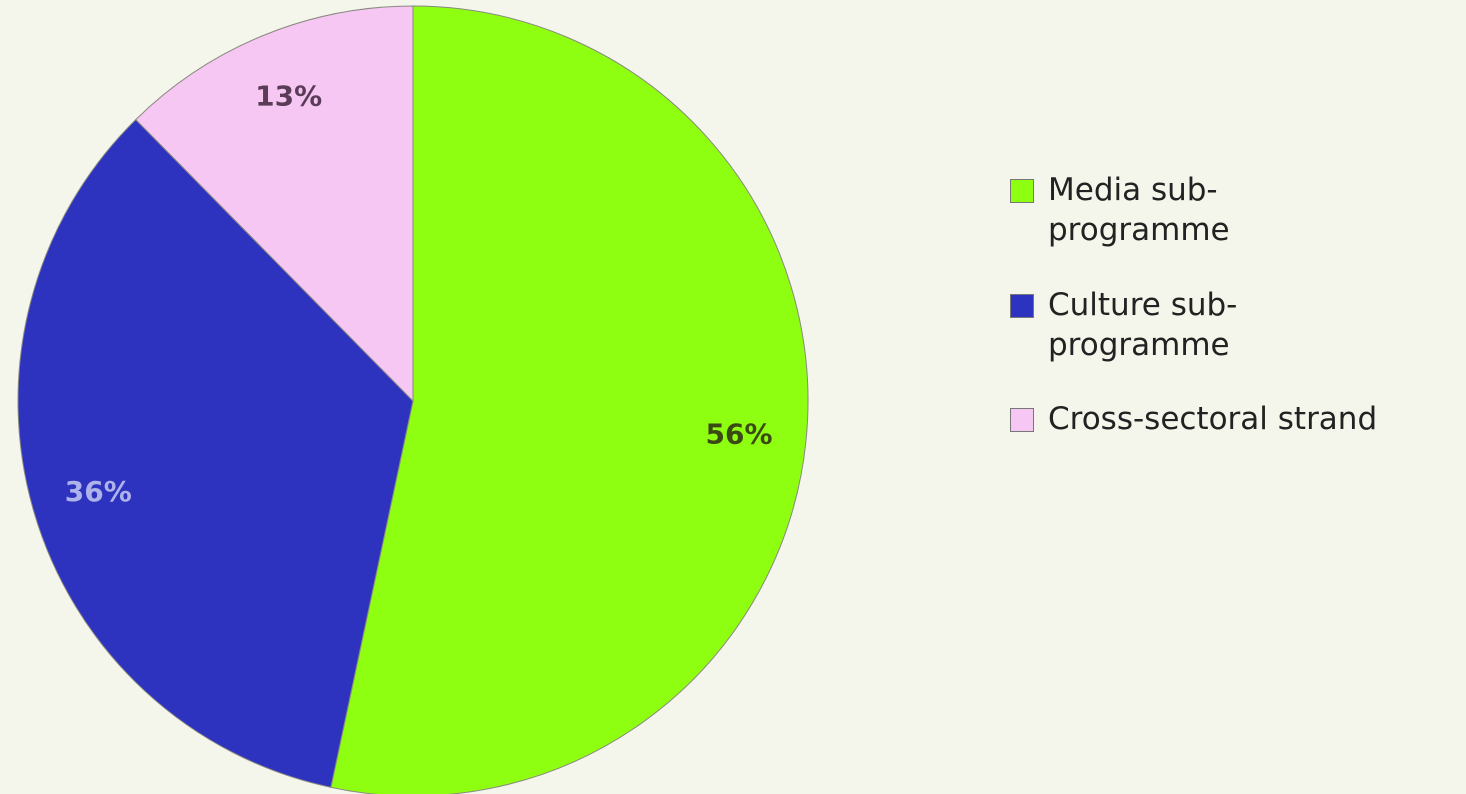 This screenshot has height=794, width=1466. What do you see at coordinates (1143, 324) in the screenshot?
I see `legend-label-culture: Culture sub-programme` at bounding box center [1143, 324].